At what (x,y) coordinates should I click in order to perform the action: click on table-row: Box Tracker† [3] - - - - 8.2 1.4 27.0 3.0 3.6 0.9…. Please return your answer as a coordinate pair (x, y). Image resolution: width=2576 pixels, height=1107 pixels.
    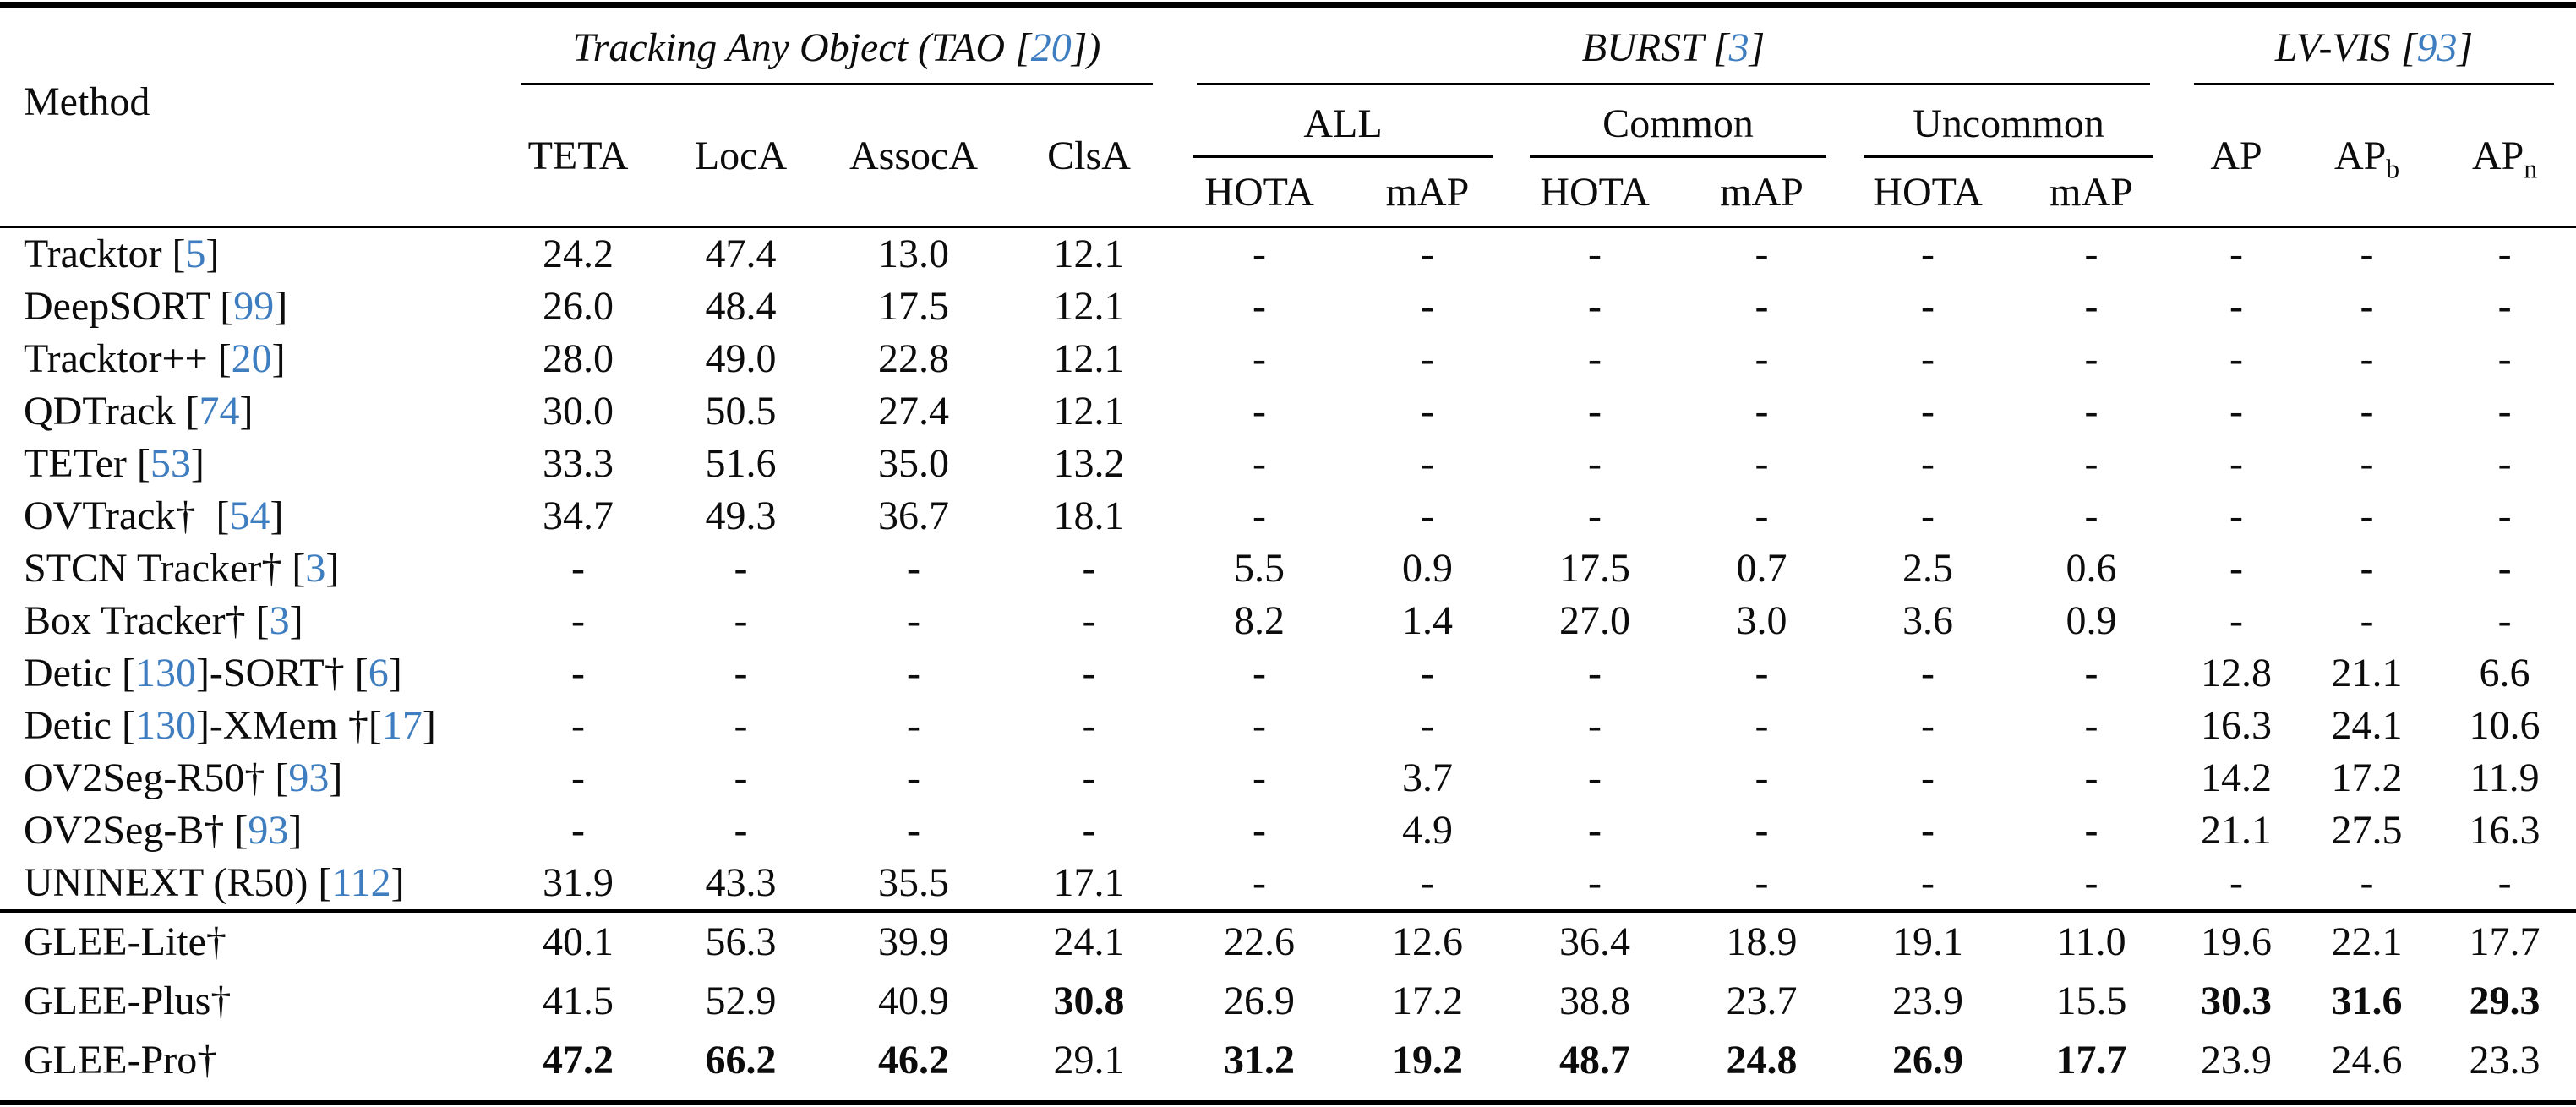
    Looking at the image, I should click on (1288, 621).